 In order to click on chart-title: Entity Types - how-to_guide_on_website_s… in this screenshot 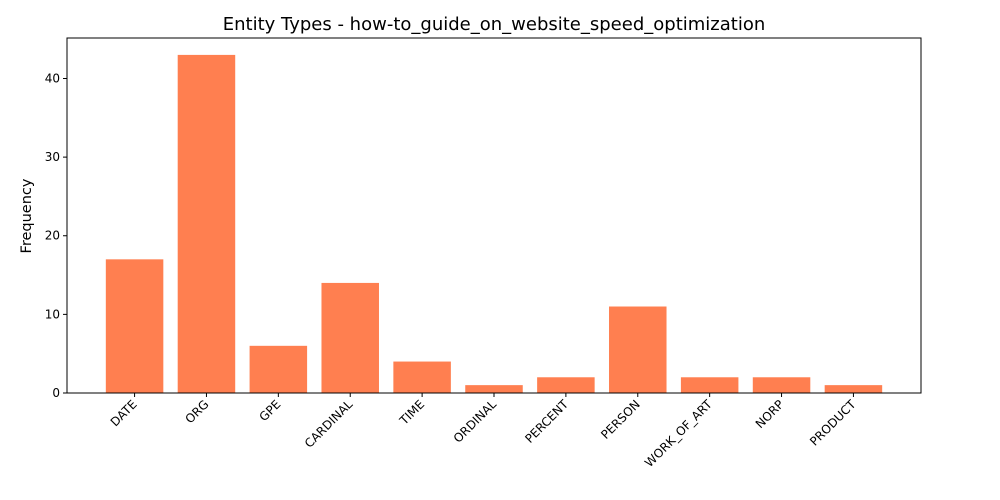, I will do `click(494, 24)`.